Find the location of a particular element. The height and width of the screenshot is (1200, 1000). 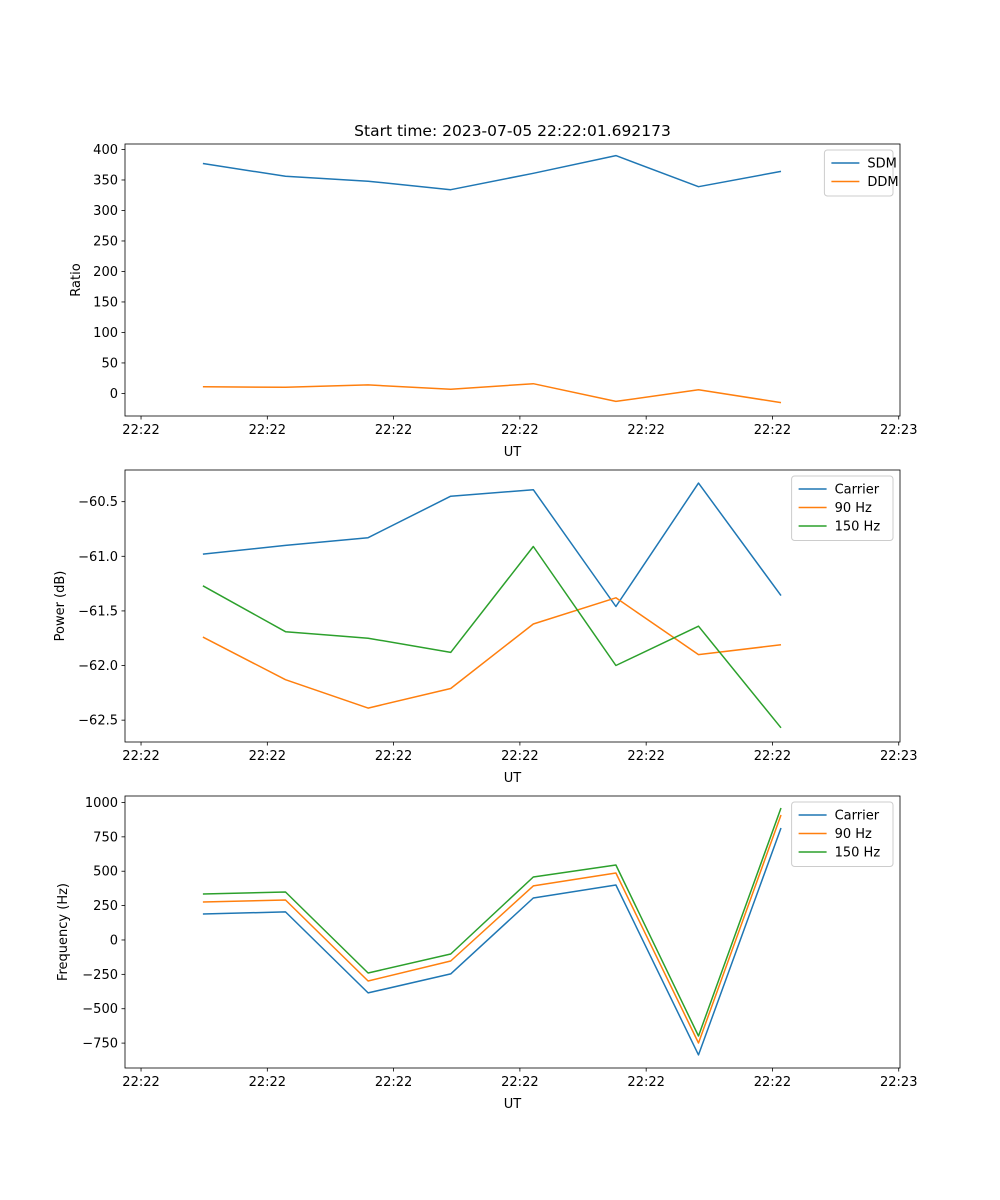

y-tick-label: 400 is located at coordinates (105, 150).